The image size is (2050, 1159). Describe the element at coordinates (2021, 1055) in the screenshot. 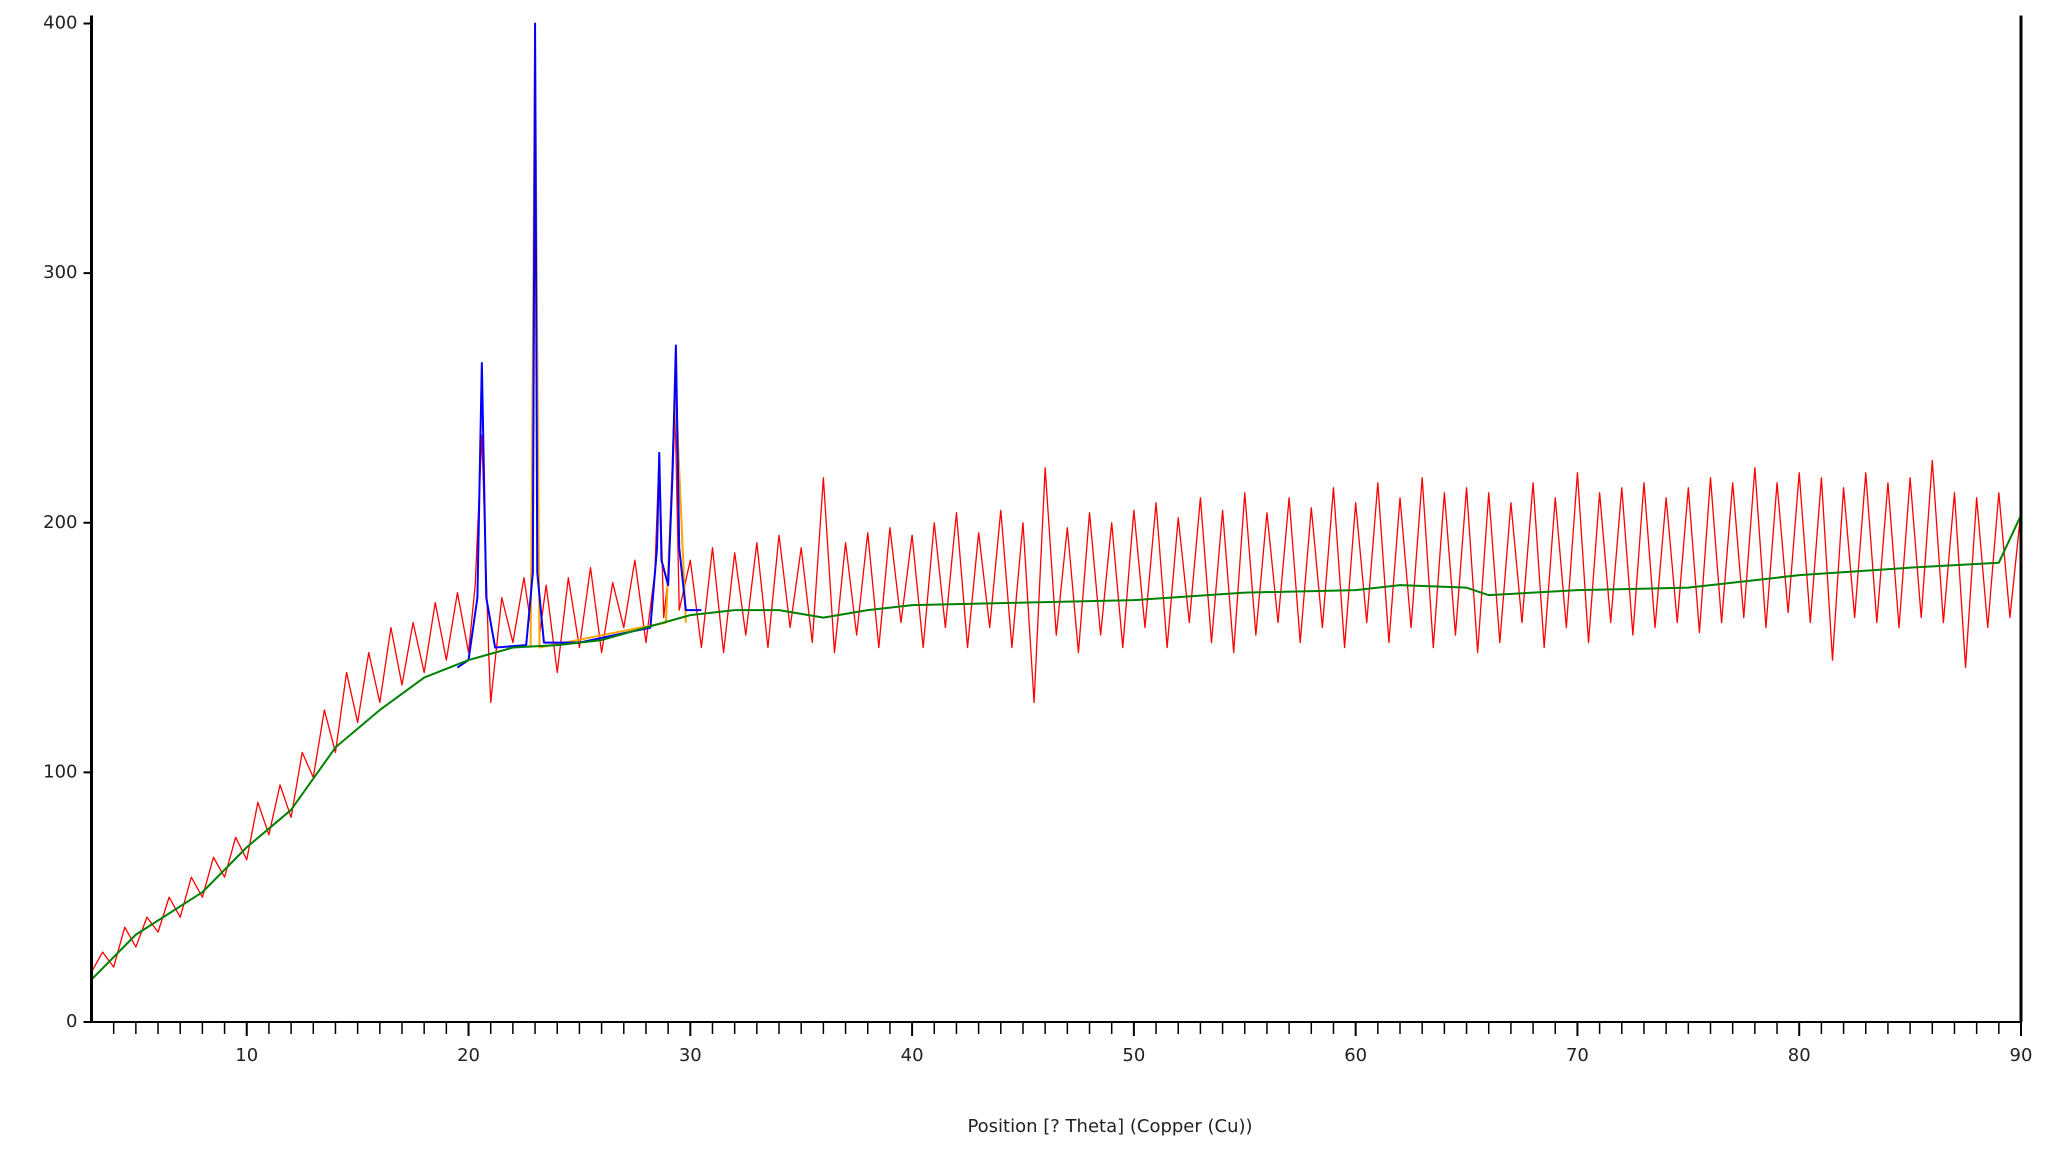

I see `x-tick-label: 90` at that location.